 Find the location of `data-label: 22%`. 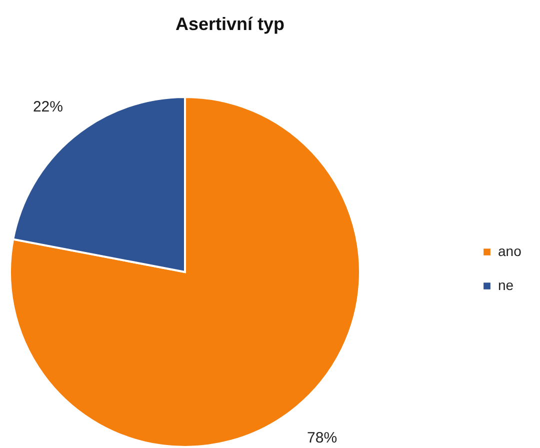

data-label: 22% is located at coordinates (47, 107).